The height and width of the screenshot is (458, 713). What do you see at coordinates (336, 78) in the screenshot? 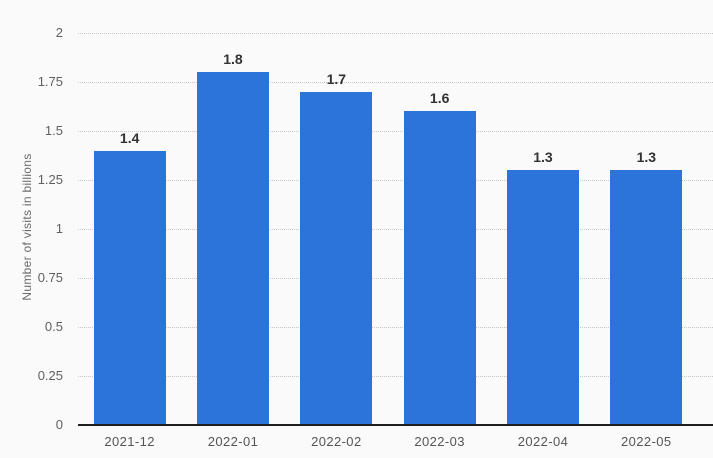
I see `bar-value-label-2022-02: 1.7` at bounding box center [336, 78].